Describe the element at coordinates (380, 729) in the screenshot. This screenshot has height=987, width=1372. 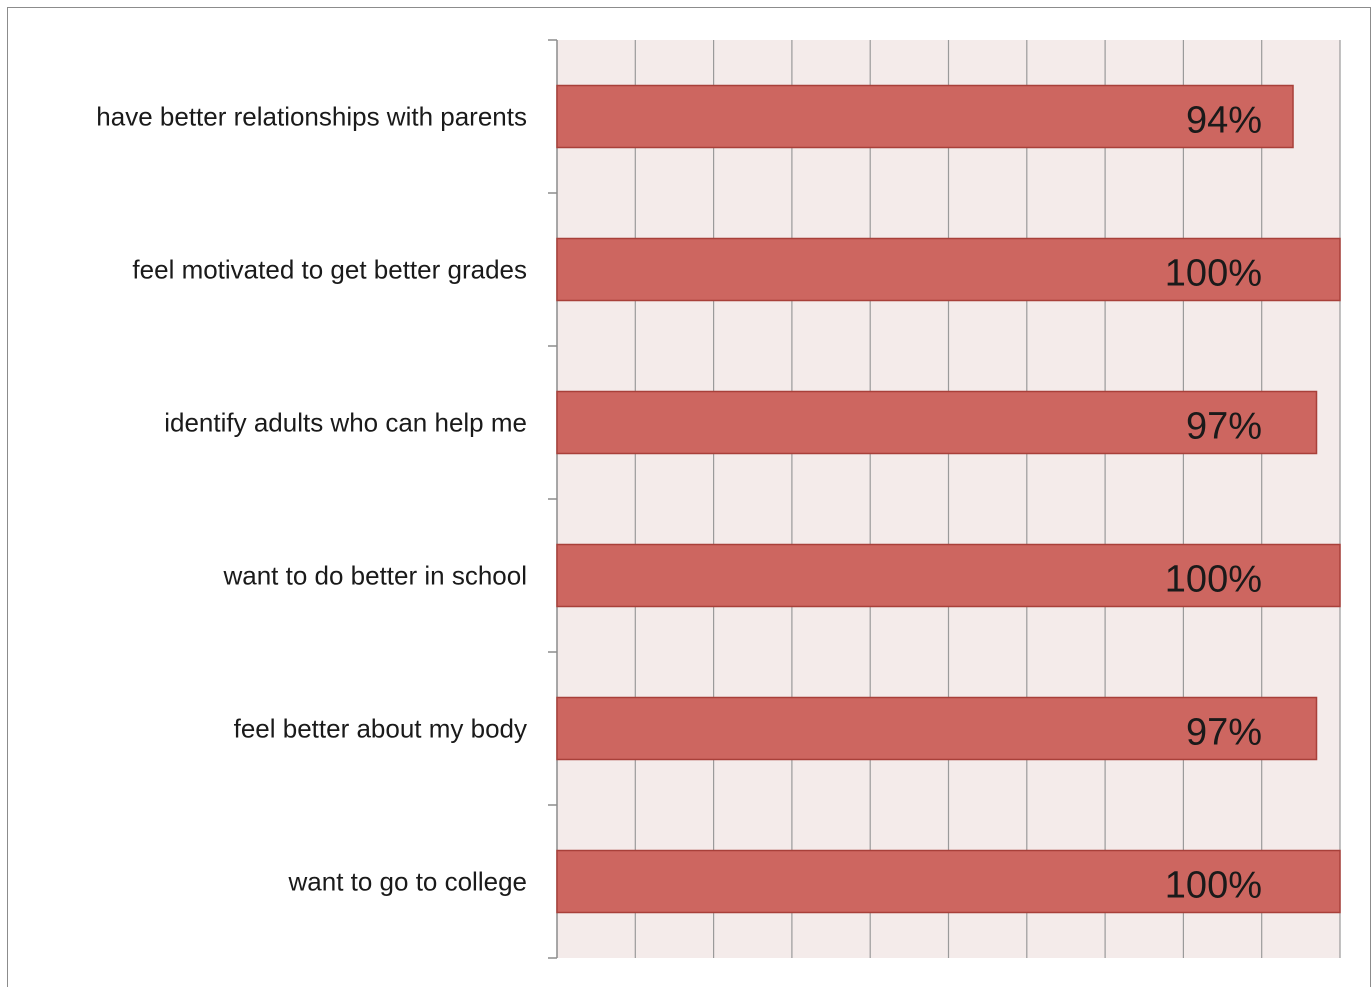
I see `category-label: feel better about my body` at that location.